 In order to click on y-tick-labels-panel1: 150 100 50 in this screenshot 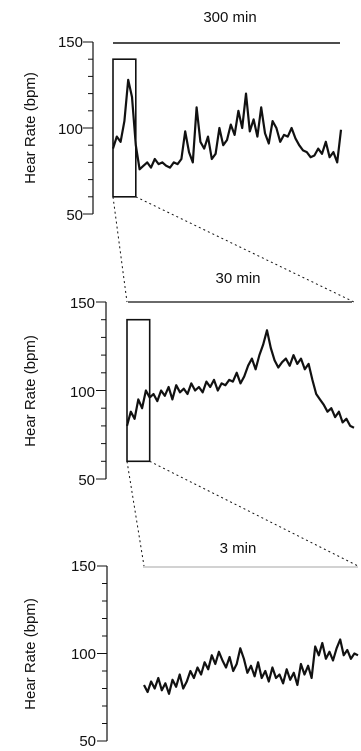, I will do `click(70, 129)`.